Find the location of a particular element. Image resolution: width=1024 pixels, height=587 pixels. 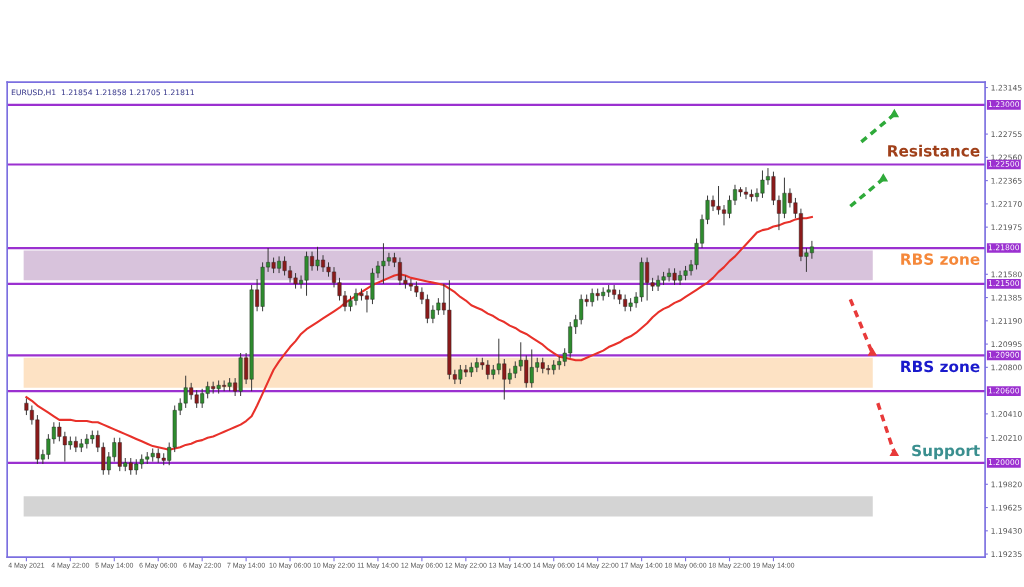

text: Resistance is located at coordinates (934, 150).